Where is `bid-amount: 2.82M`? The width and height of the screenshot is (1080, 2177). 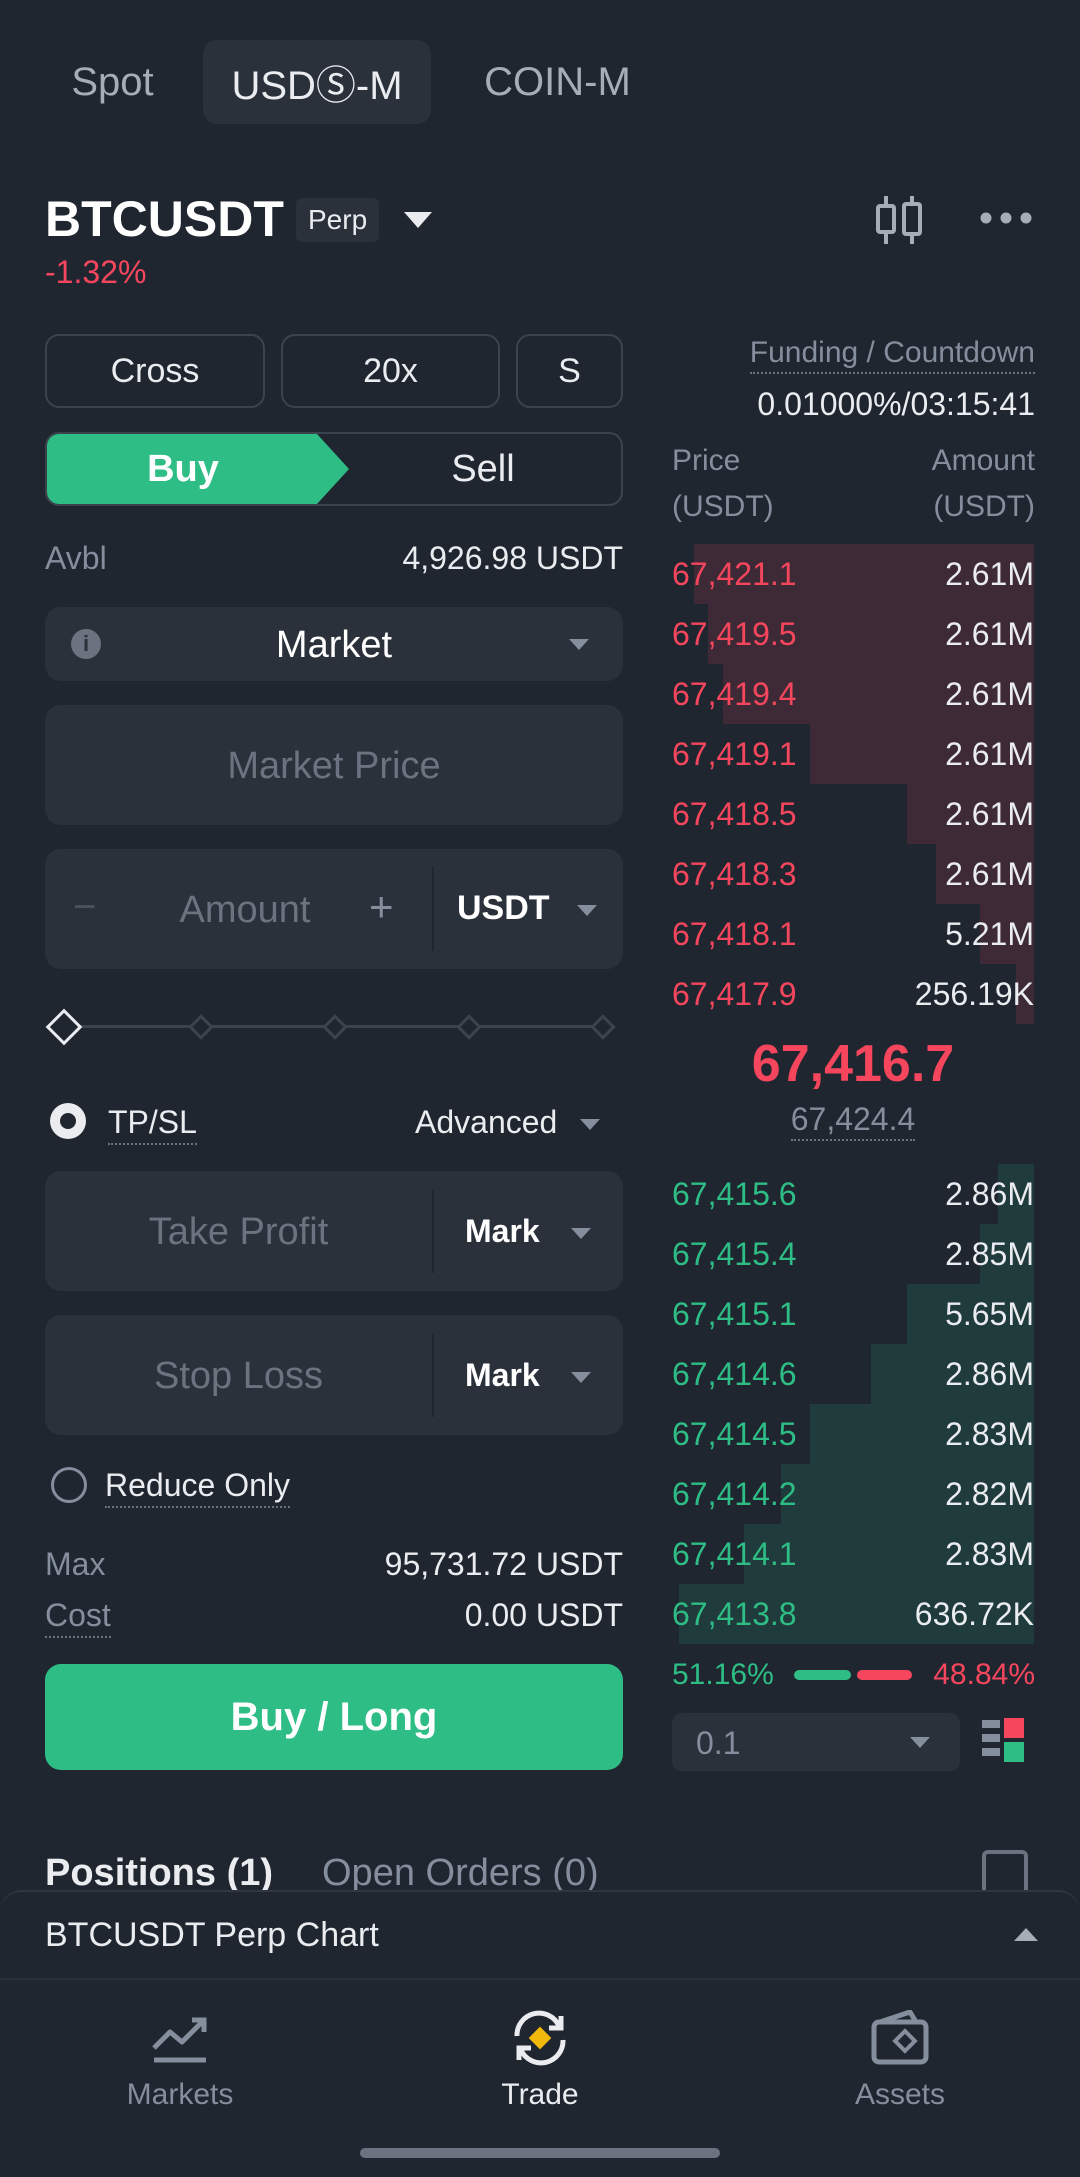 bid-amount: 2.82M is located at coordinates (989, 1494).